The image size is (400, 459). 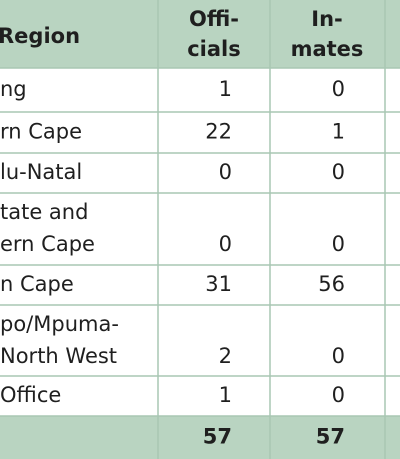 I want to click on header-officials: cials, so click(x=214, y=49).